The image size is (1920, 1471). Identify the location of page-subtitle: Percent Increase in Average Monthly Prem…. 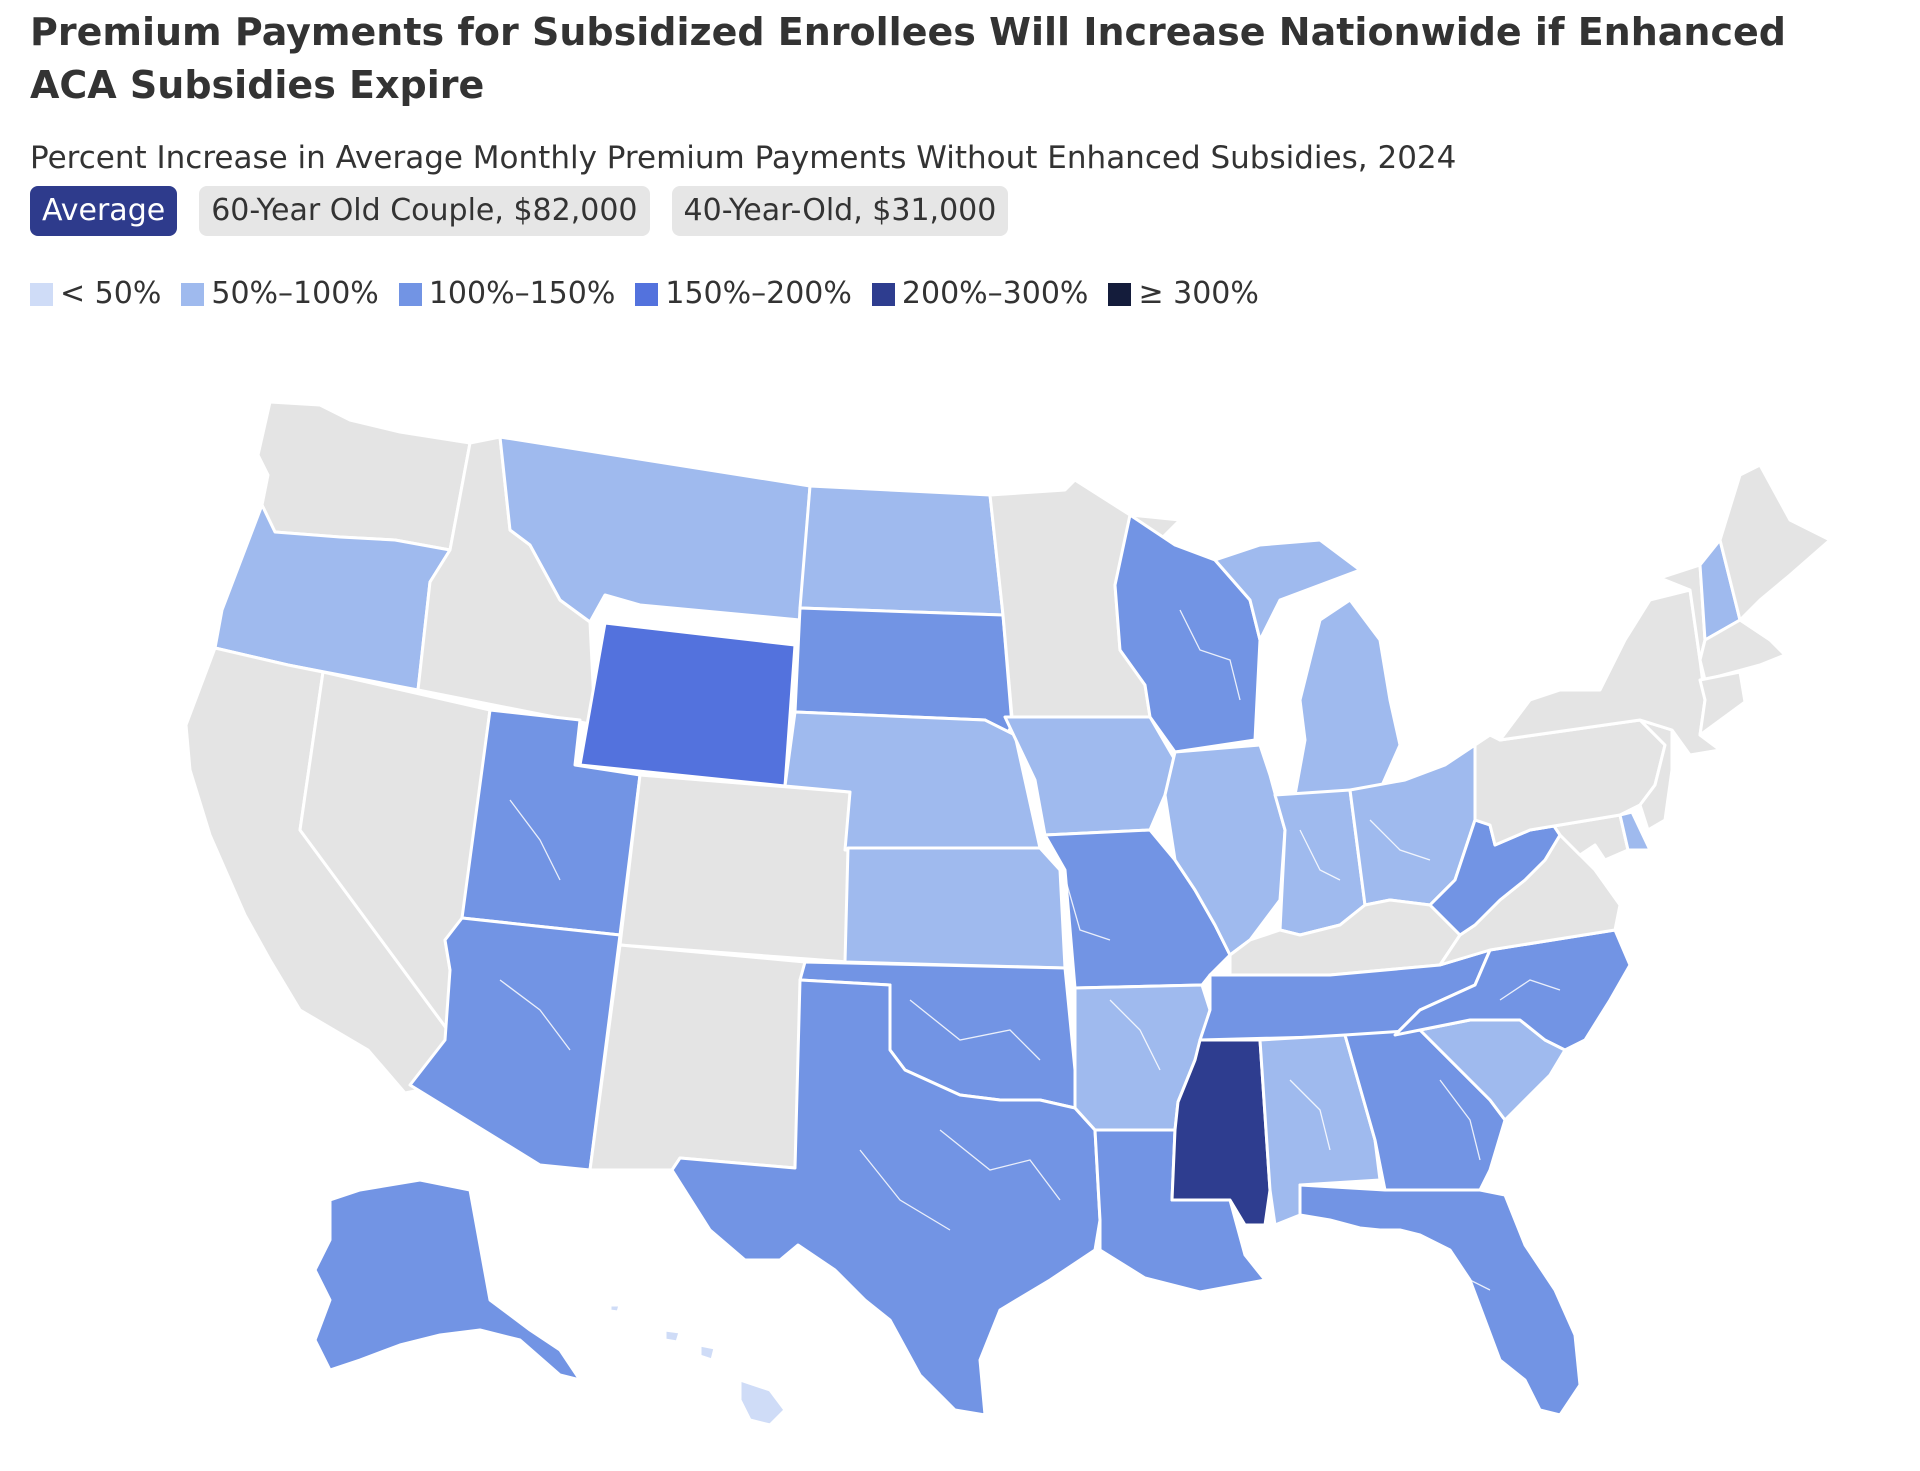
(743, 158).